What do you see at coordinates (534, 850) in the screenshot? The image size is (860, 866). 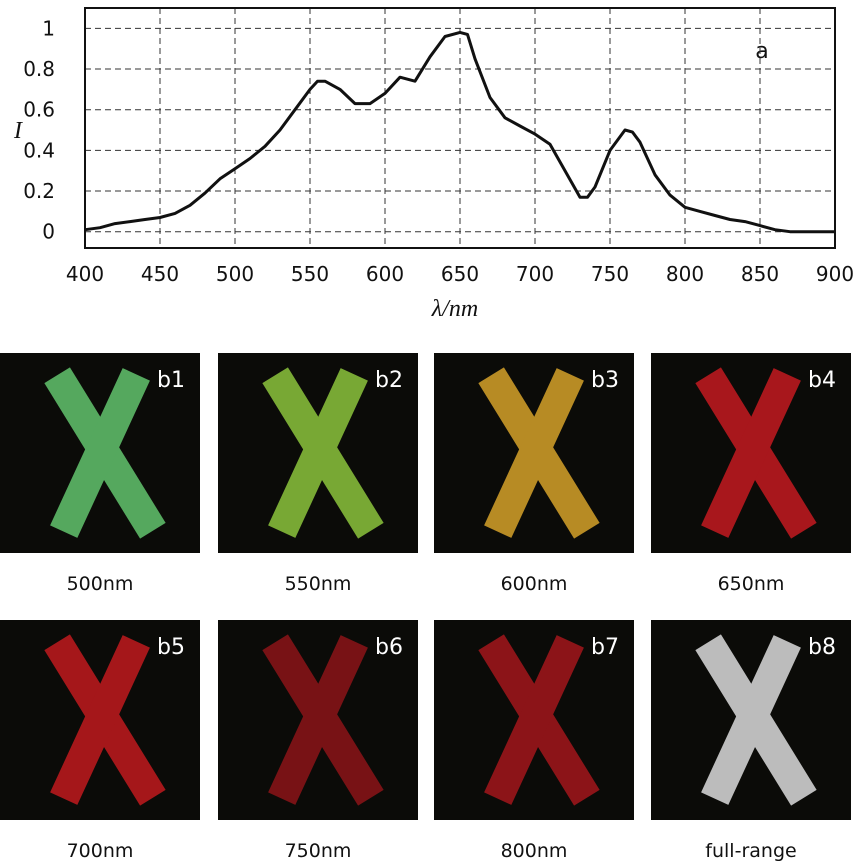 I see `panel-caption: 800nm` at bounding box center [534, 850].